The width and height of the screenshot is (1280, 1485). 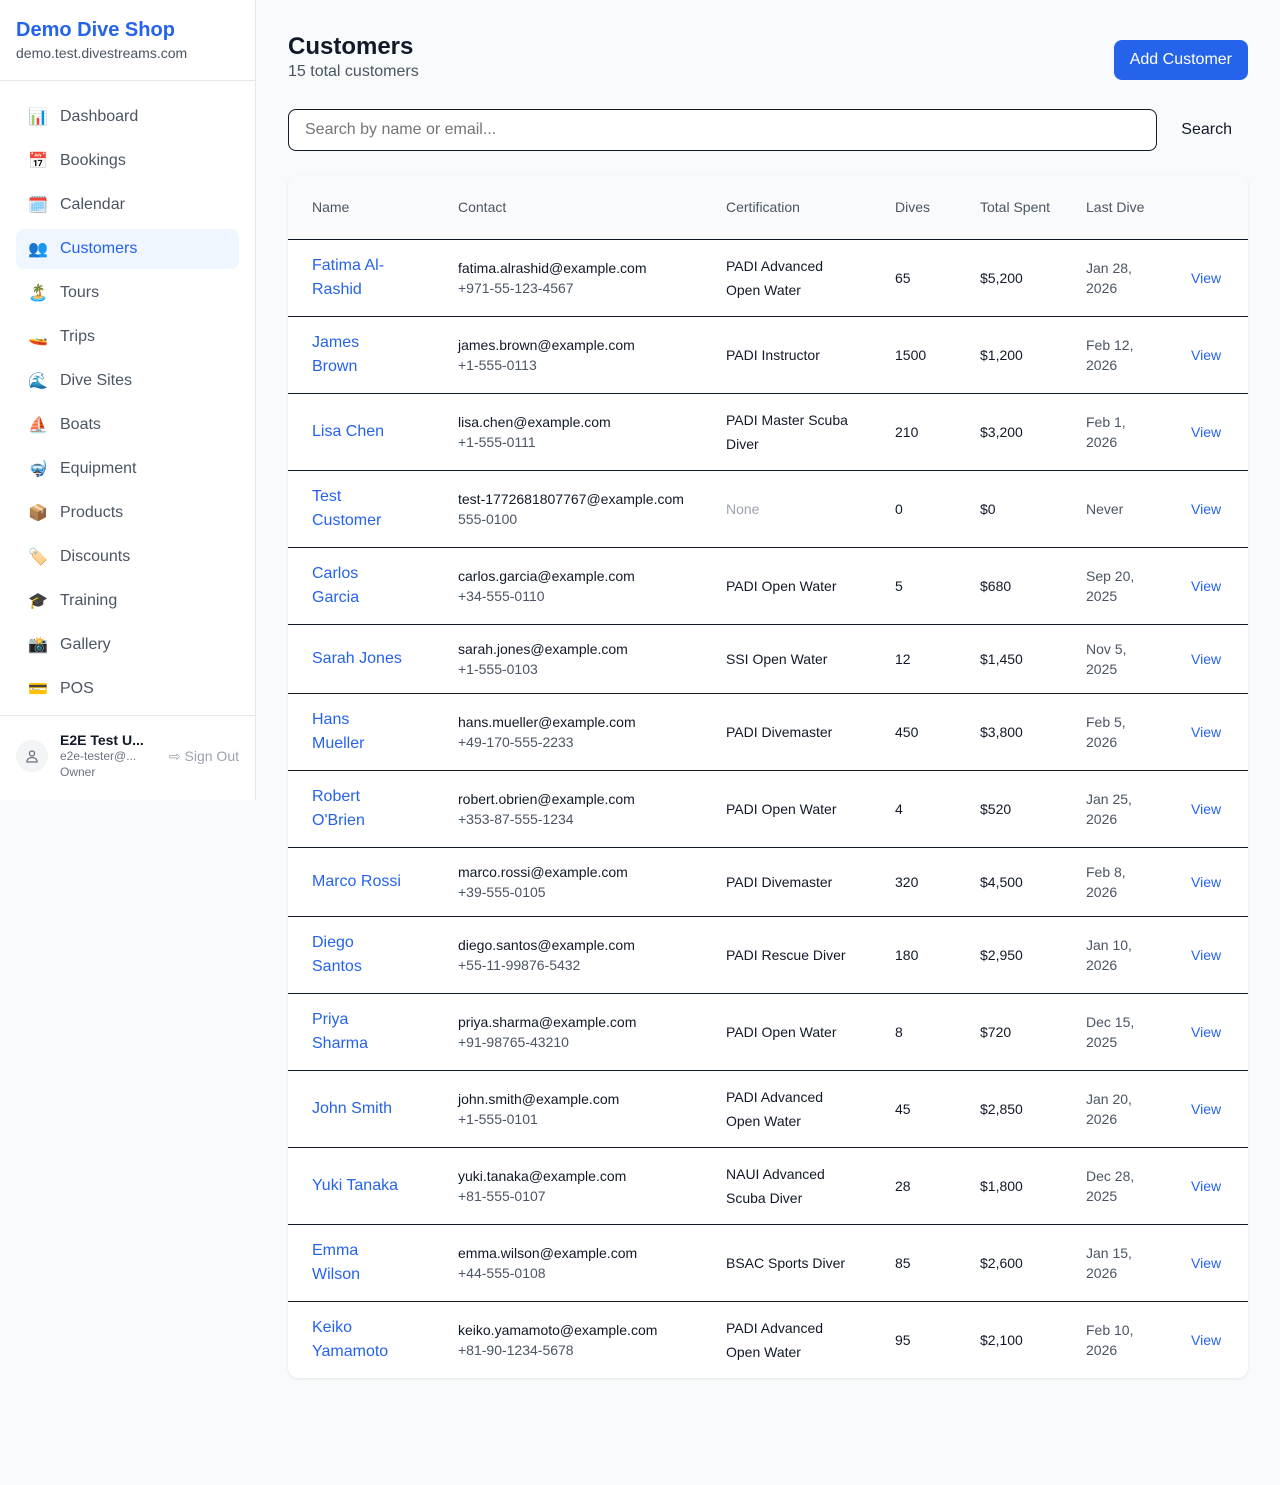 What do you see at coordinates (543, 648) in the screenshot?
I see `customer-email: sarah.jones@example.com` at bounding box center [543, 648].